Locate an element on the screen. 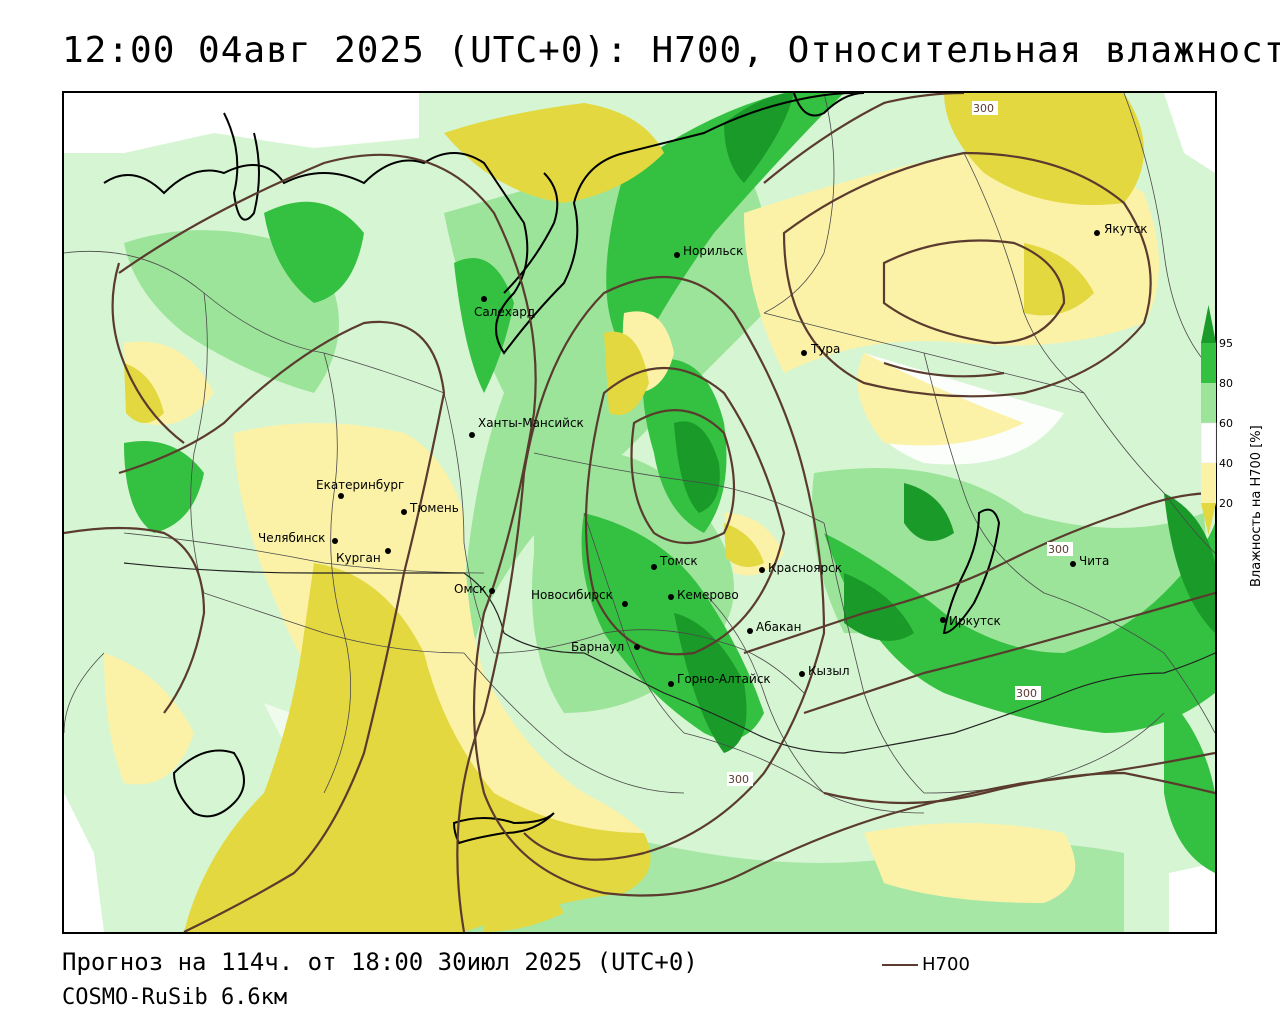 This screenshot has height=1024, width=1280. legend-tick: 20 is located at coordinates (1226, 503).